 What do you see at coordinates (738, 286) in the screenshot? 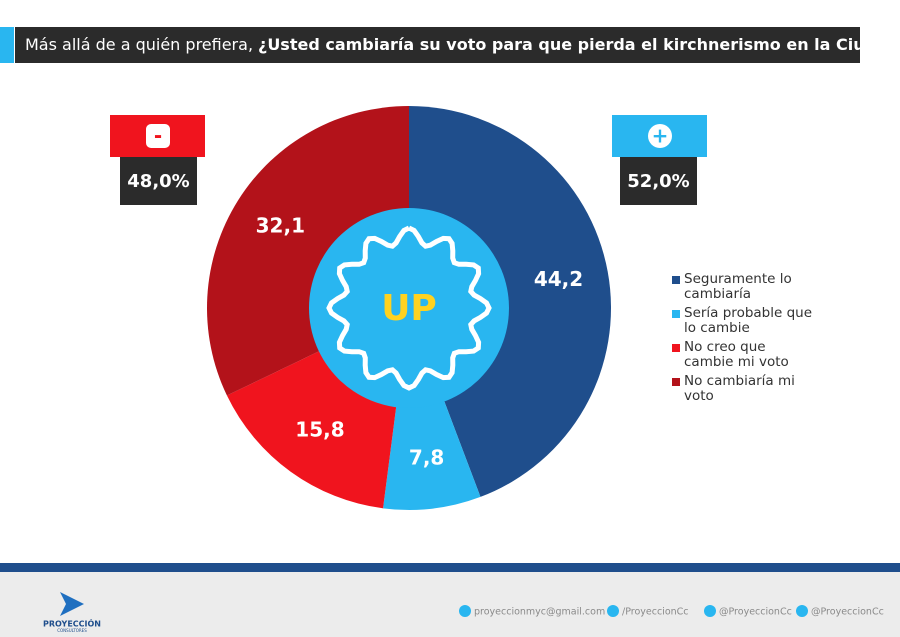
I see `legend-label: Seguramente lo cambiaría` at bounding box center [738, 286].